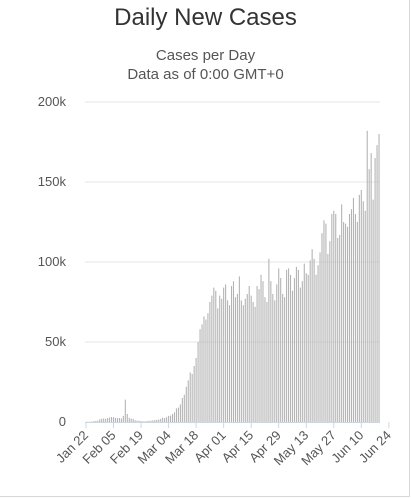  Describe the element at coordinates (52, 101) in the screenshot. I see `y-tick-label: 200k` at that location.